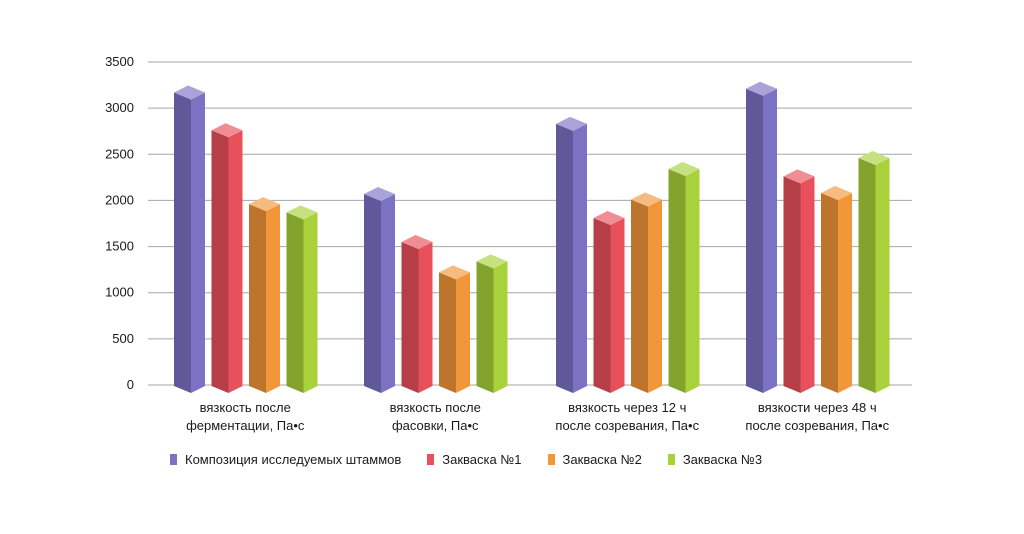 This screenshot has height=534, width=1024. I want to click on legend-item: Закваска №2, so click(594, 459).